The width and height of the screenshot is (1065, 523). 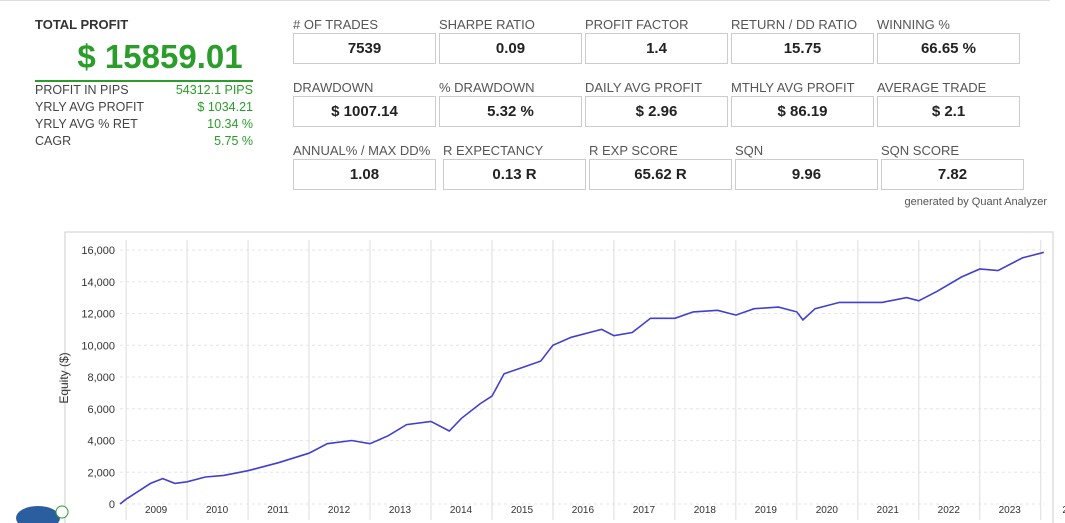 I want to click on logo, so click(x=42, y=514).